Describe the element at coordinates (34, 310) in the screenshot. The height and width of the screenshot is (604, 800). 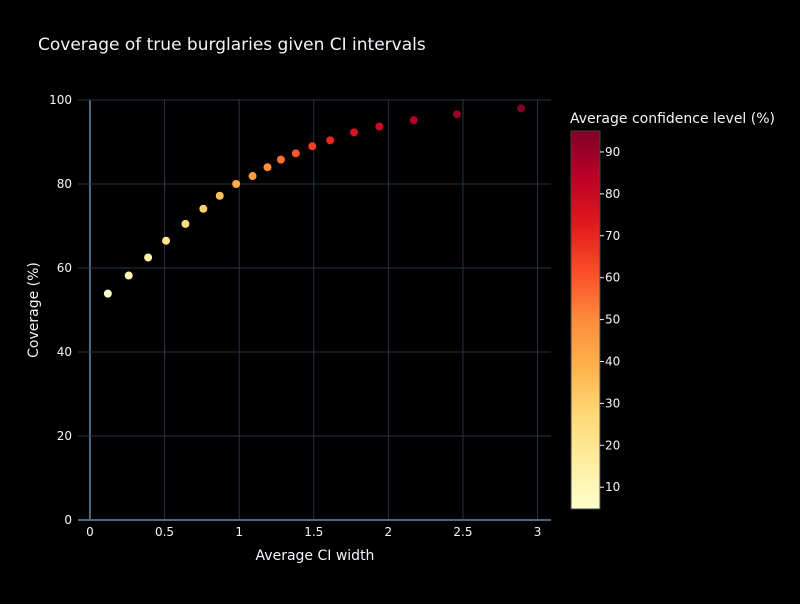
I see `y-axis-label: Coverage (%)` at that location.